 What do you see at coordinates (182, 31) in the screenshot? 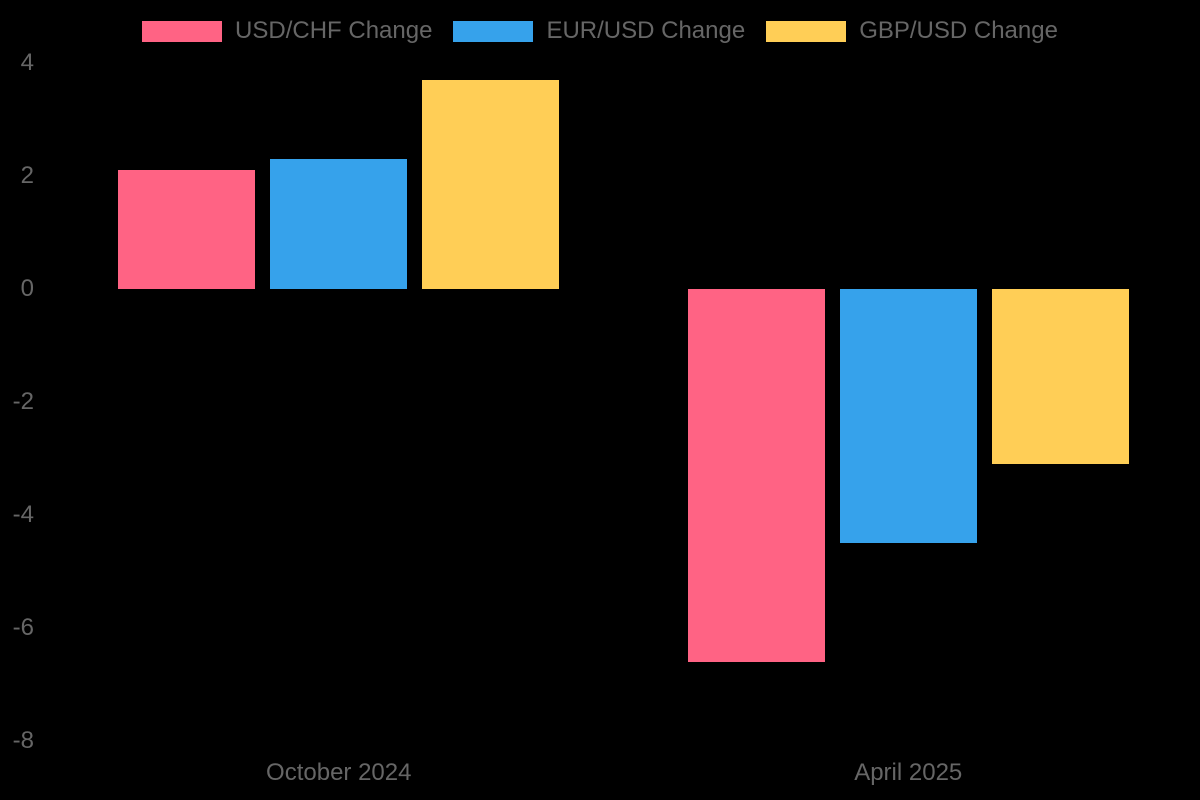
I see `legend-swatch-usd-chf-change` at bounding box center [182, 31].